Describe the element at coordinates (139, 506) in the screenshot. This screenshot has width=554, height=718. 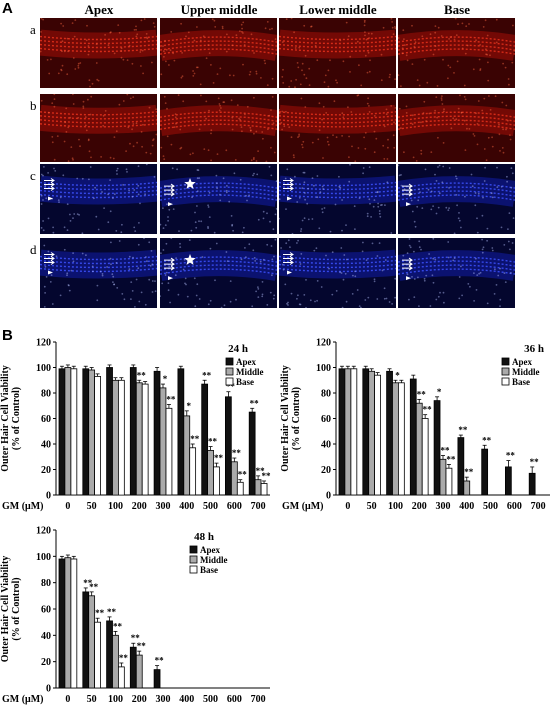
I see `x-tick-label: 200` at that location.